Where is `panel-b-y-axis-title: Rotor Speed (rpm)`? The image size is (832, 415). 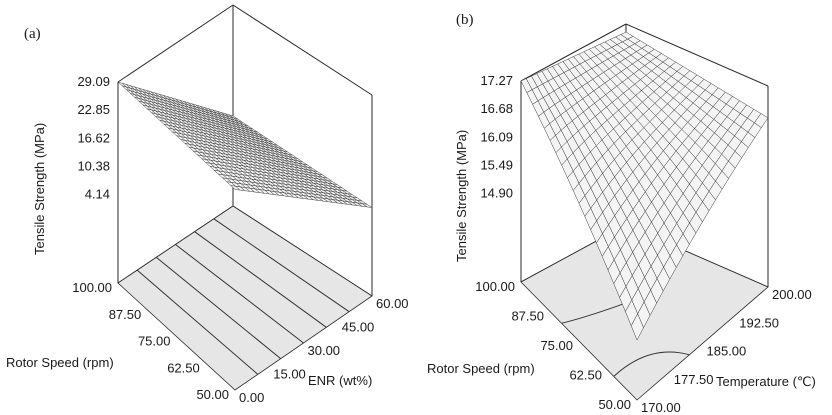 panel-b-y-axis-title: Rotor Speed (rpm) is located at coordinates (481, 368).